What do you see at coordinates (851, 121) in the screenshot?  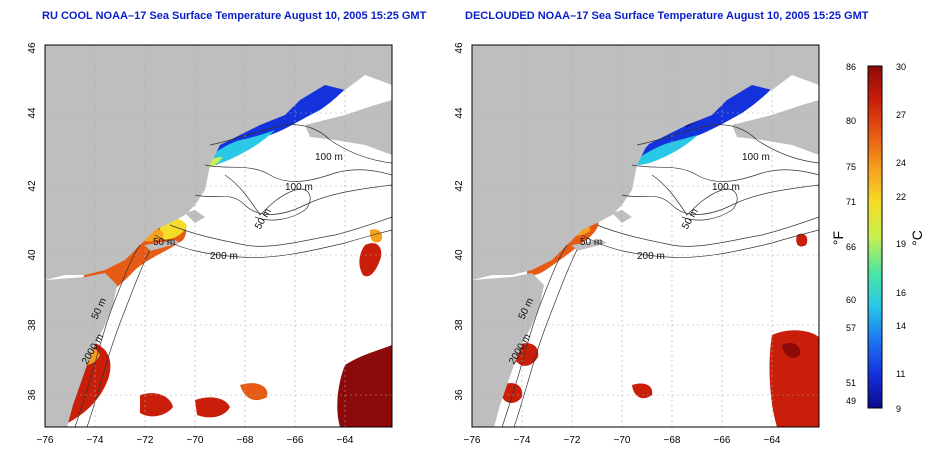 I see `f-tick-label: 80` at bounding box center [851, 121].